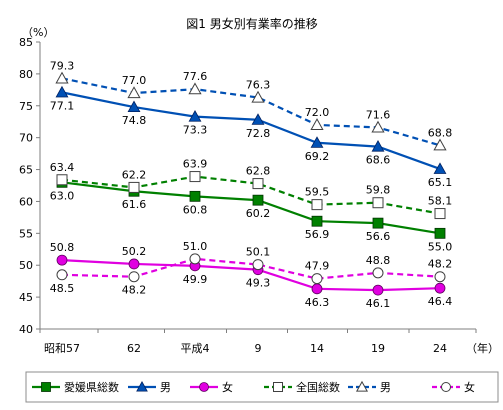  Describe the element at coordinates (26, 201) in the screenshot. I see `y-tick-label: 60` at that location.